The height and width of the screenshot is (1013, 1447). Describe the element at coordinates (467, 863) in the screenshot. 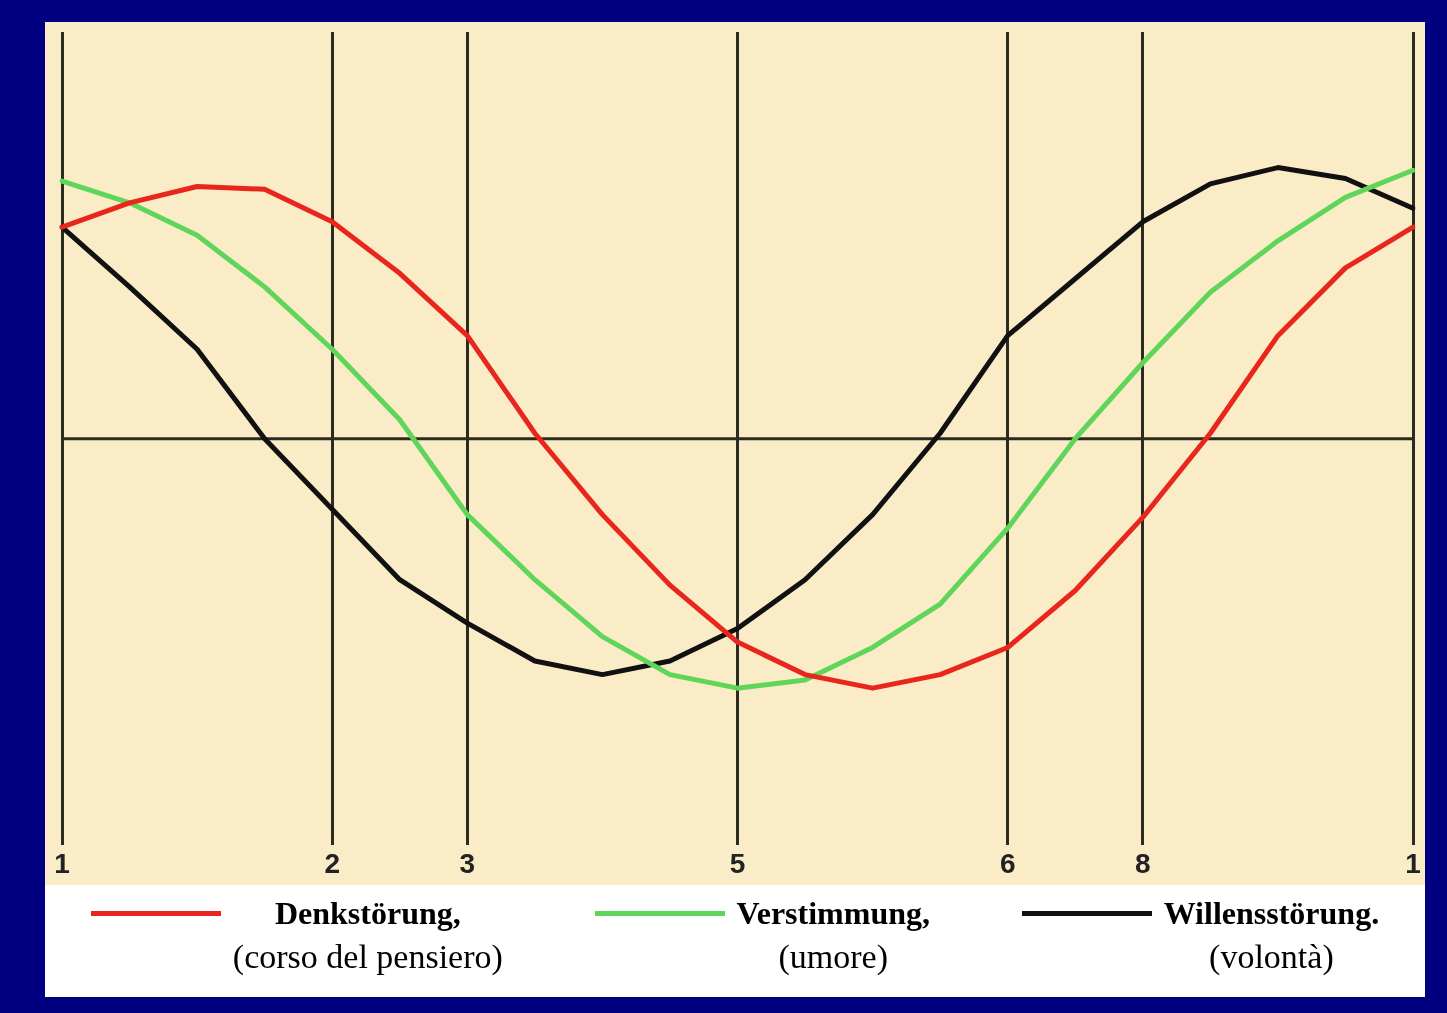

I see `x-tick-label: 3` at that location.